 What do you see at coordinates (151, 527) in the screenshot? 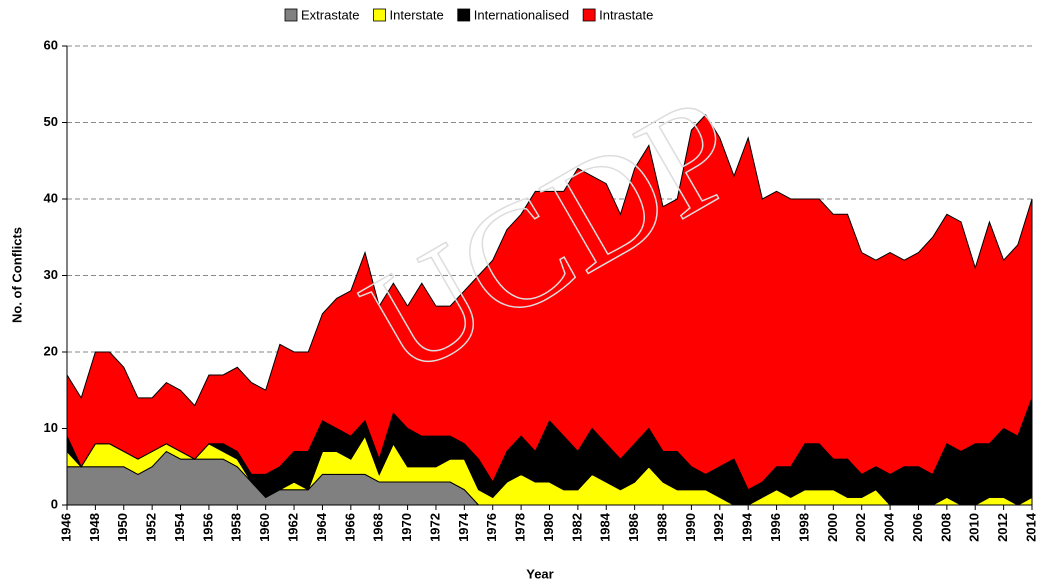
I see `x-tick-label: 1952` at bounding box center [151, 527].